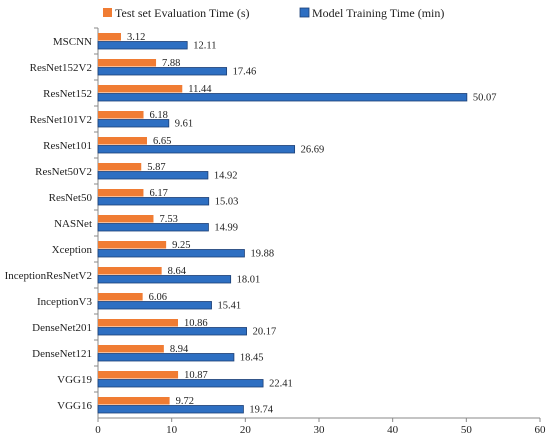 Image resolution: width=550 pixels, height=437 pixels. Describe the element at coordinates (227, 202) in the screenshot. I see `value-label-training: 15.03` at that location.